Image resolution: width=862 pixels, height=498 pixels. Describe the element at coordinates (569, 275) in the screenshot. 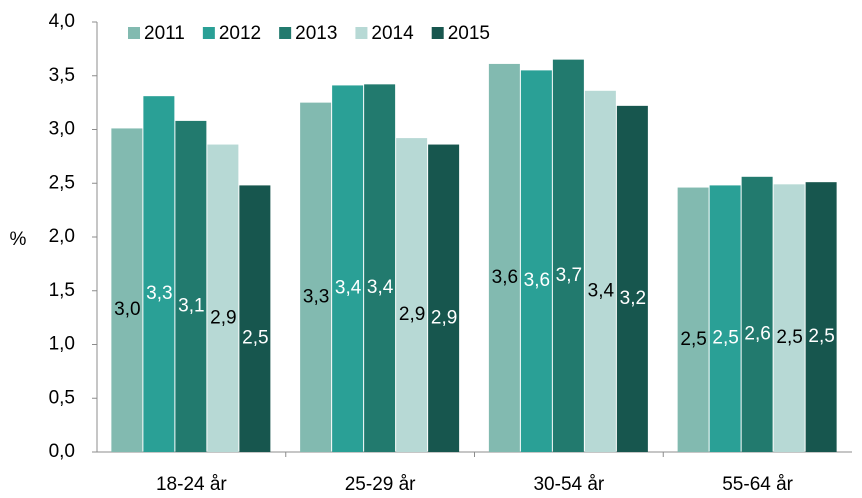

I see `value-label: 3,7` at that location.